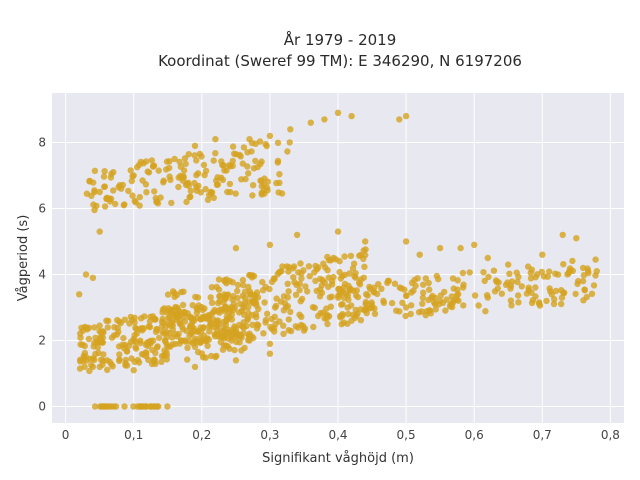 This screenshot has height=480, width=640. I want to click on y-tick-label: 0, so click(42, 407).